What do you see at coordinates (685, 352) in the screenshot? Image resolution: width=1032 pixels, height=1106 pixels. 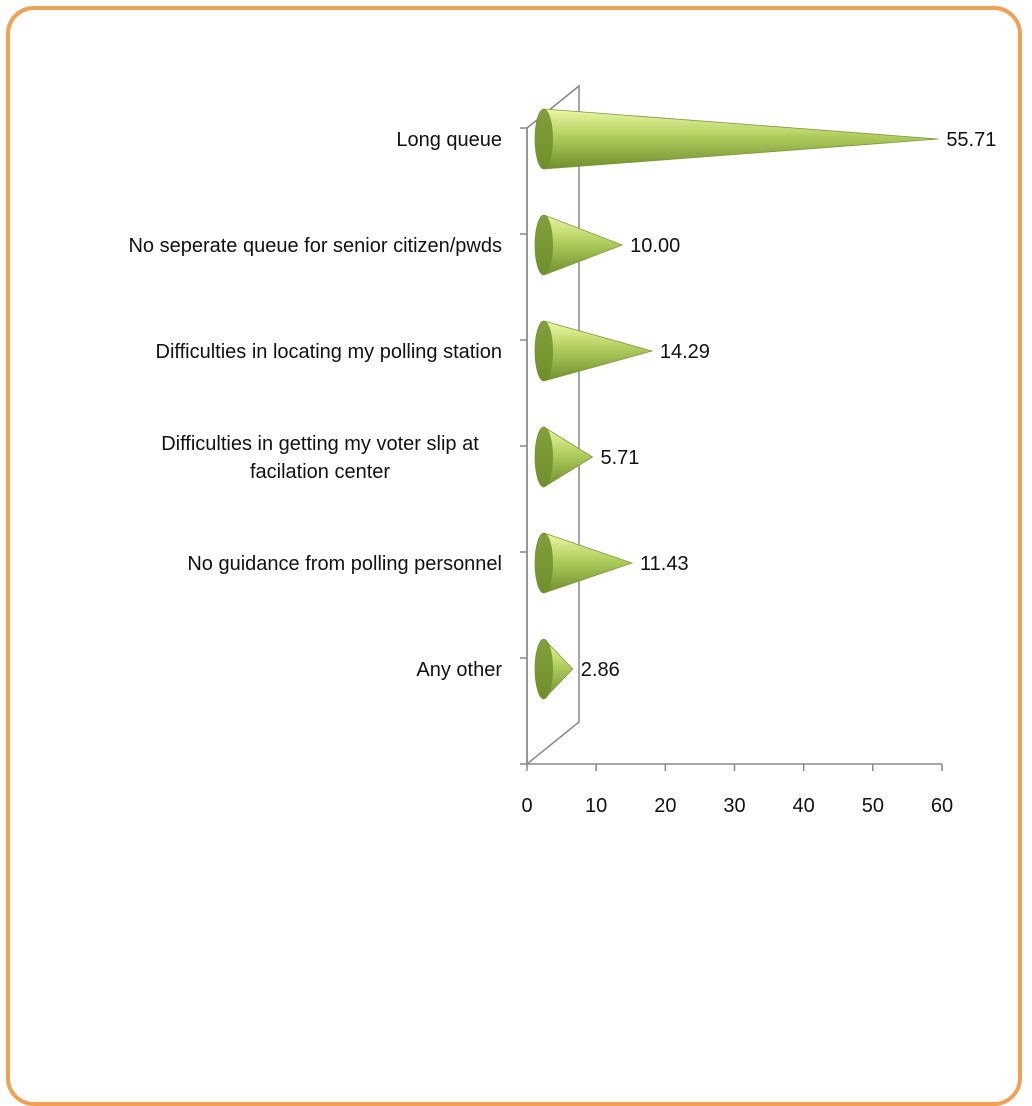 I see `data-label: 14.29` at bounding box center [685, 352].